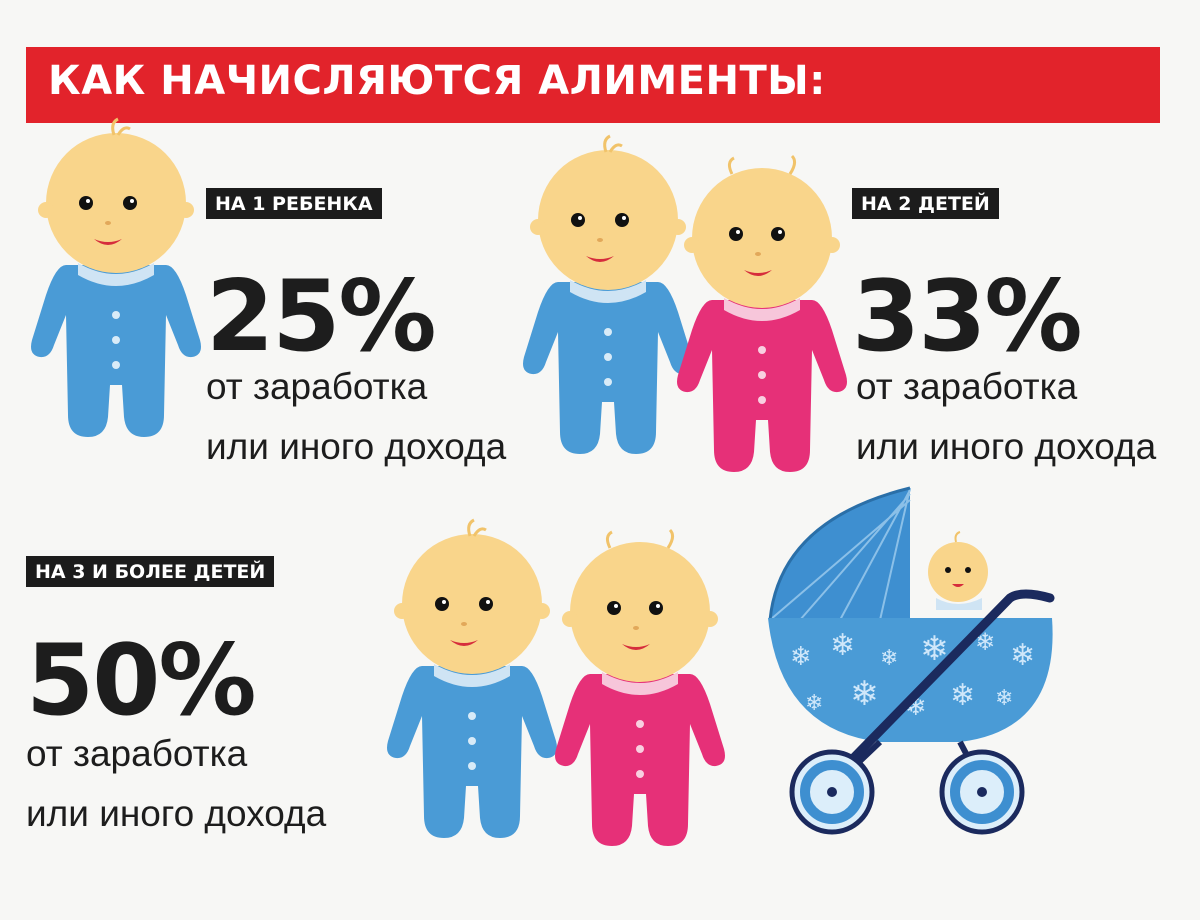 Image resolution: width=1200 pixels, height=920 pixels. Describe the element at coordinates (150, 571) in the screenshot. I see `section-tag-three-children: НА 3 И БОЛЕЕ ДЕТЕЙ` at that location.